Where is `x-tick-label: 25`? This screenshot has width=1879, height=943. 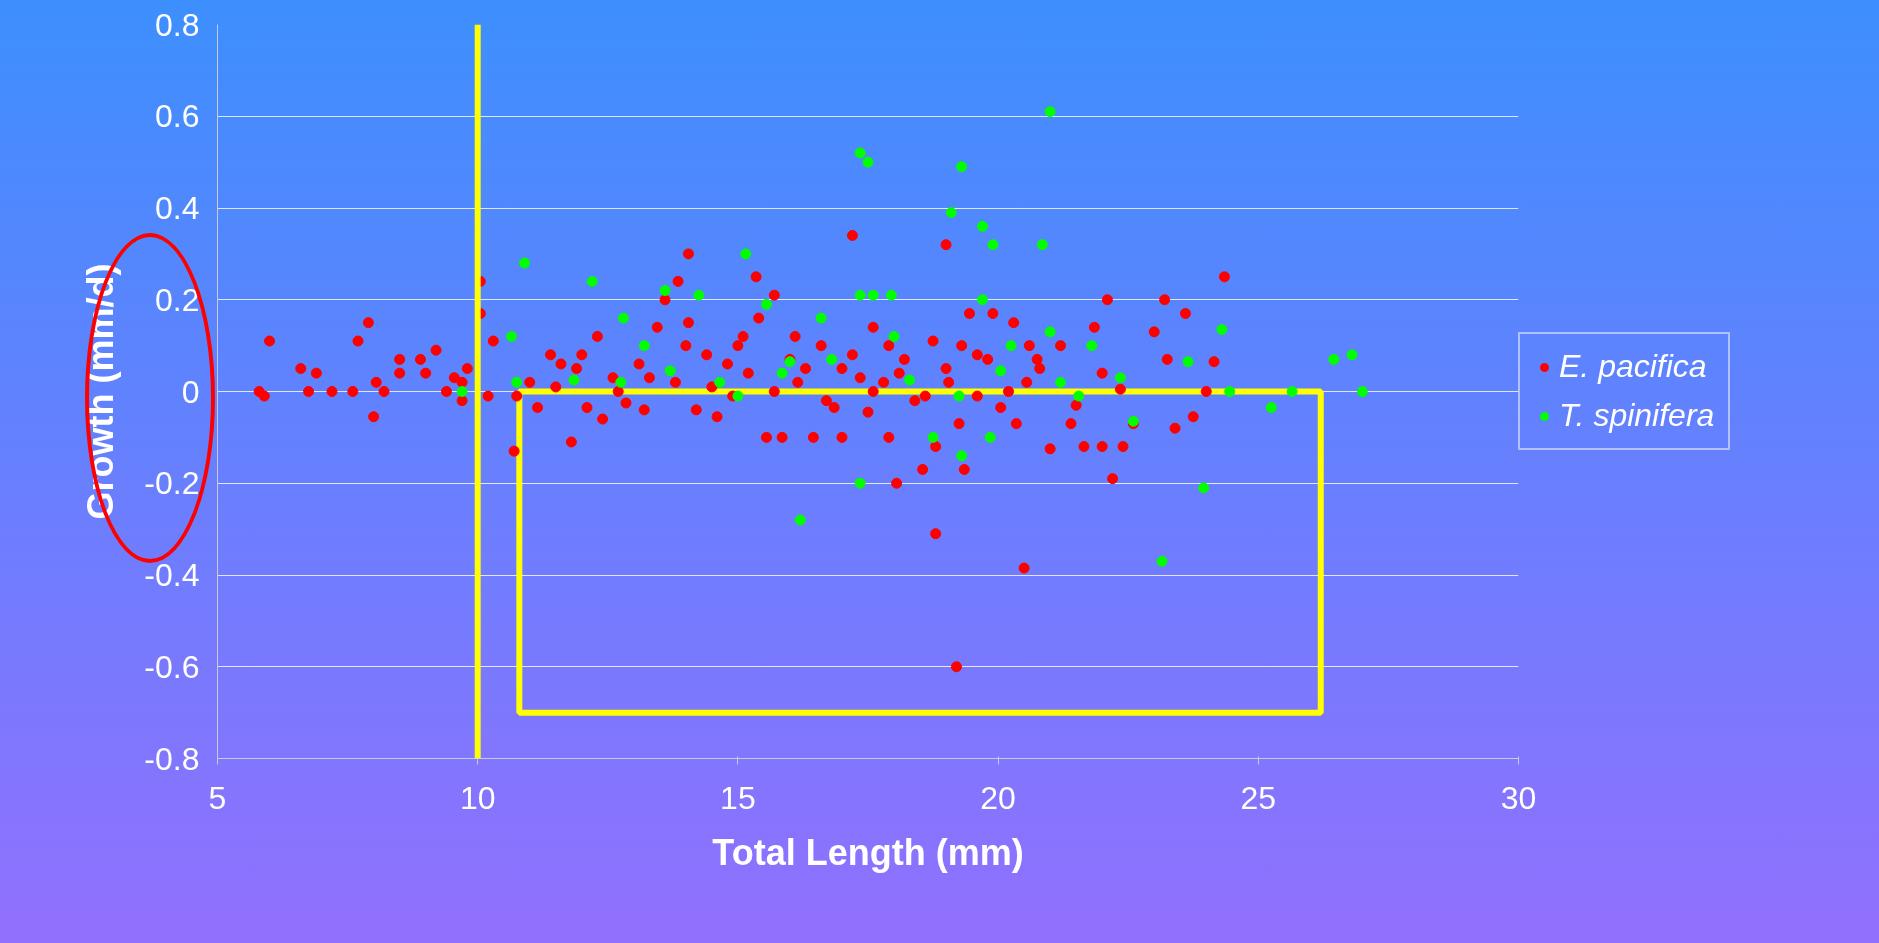
x-tick-label: 25 is located at coordinates (1258, 797).